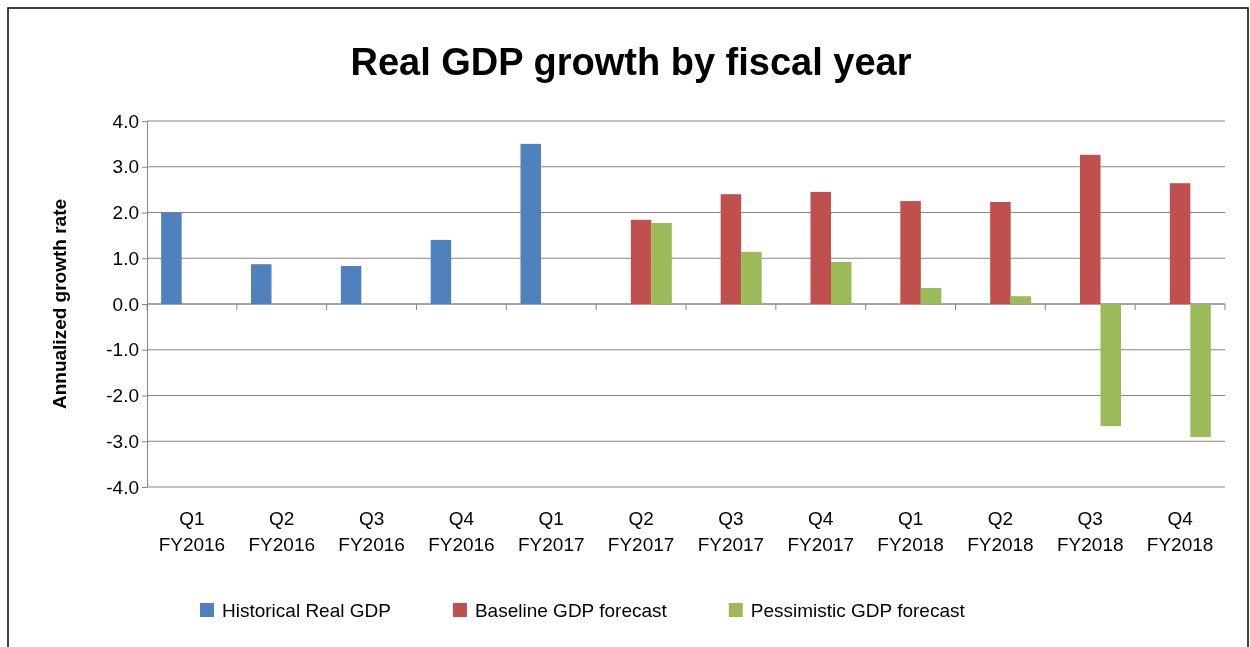 The height and width of the screenshot is (647, 1250). I want to click on legend-label: Pessimistic GDP forecast, so click(858, 610).